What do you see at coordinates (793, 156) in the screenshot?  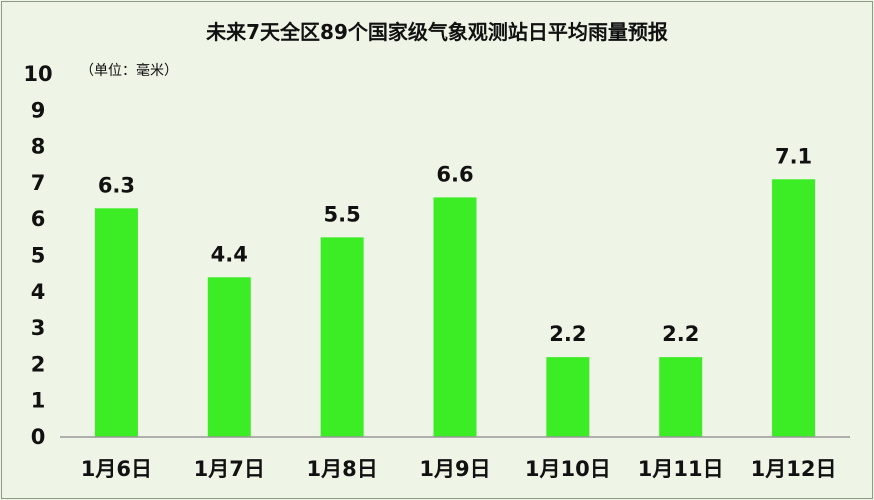 I see `data-label: 7.1` at bounding box center [793, 156].